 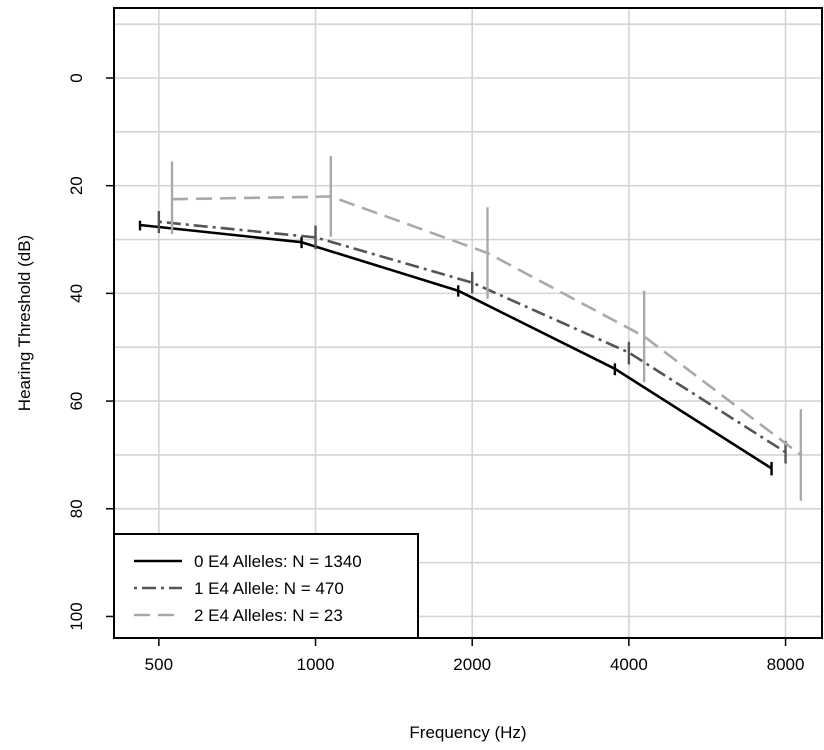 I want to click on x-axis-title: Frequency (Hz), so click(x=467, y=732).